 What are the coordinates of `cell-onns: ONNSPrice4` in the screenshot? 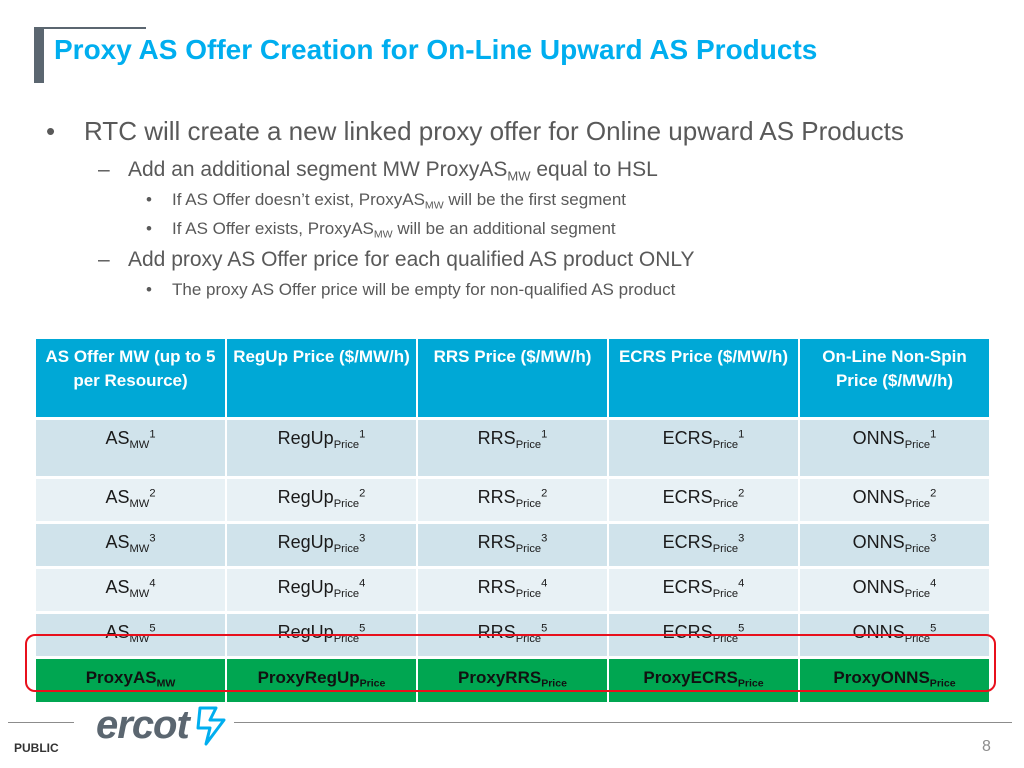 It's located at (894, 590).